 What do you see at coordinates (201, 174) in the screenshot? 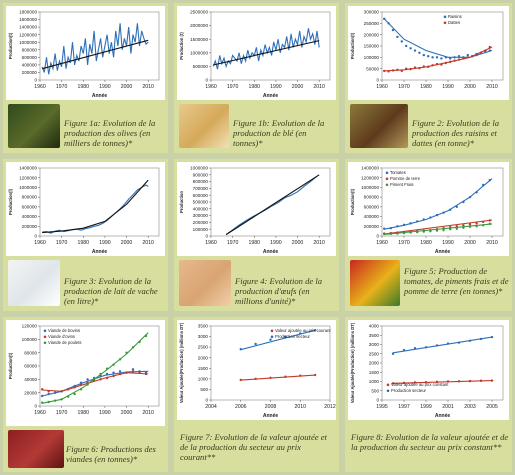
I see `y-tick-label: 900000` at bounding box center [201, 174].